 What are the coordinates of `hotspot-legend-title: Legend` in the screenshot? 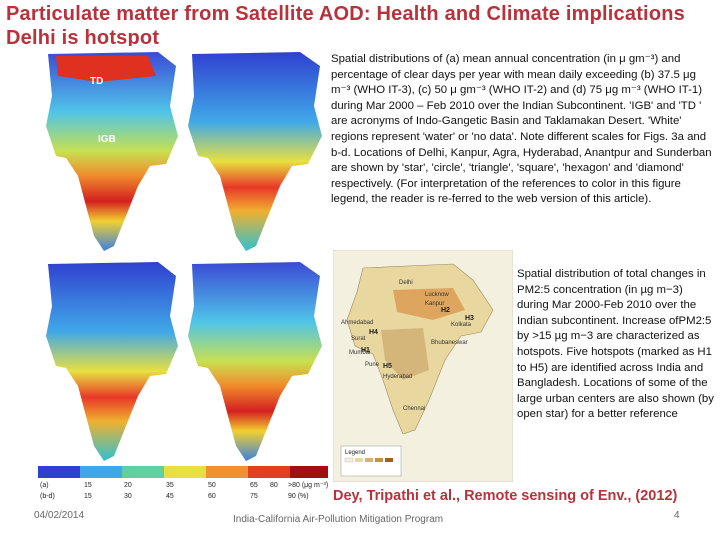 It's located at (355, 453).